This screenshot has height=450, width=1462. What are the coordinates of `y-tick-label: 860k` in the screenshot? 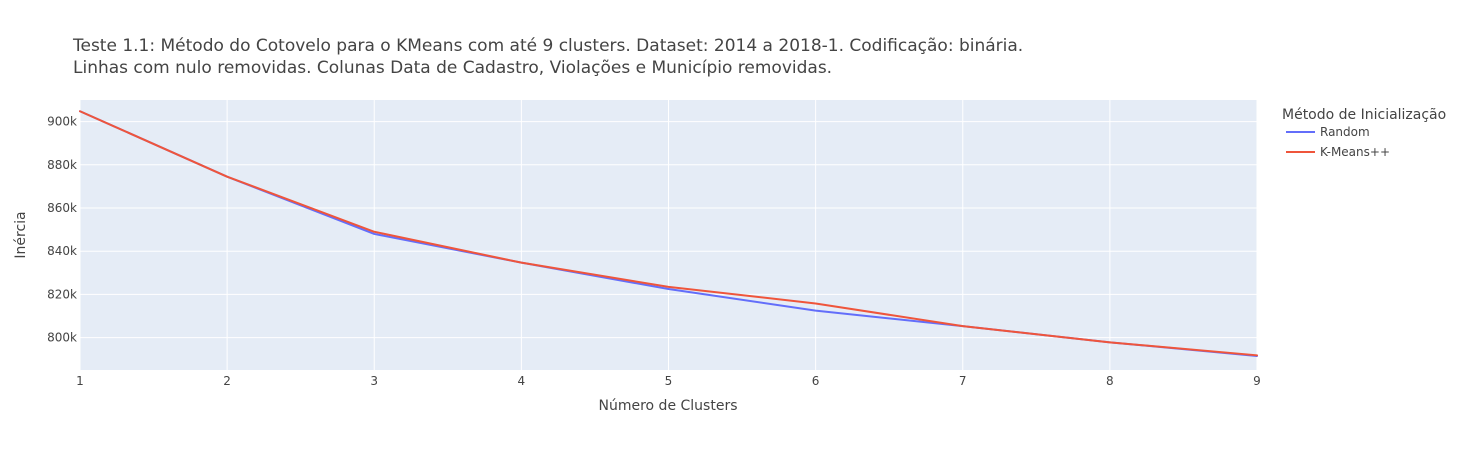 It's located at (62, 208).